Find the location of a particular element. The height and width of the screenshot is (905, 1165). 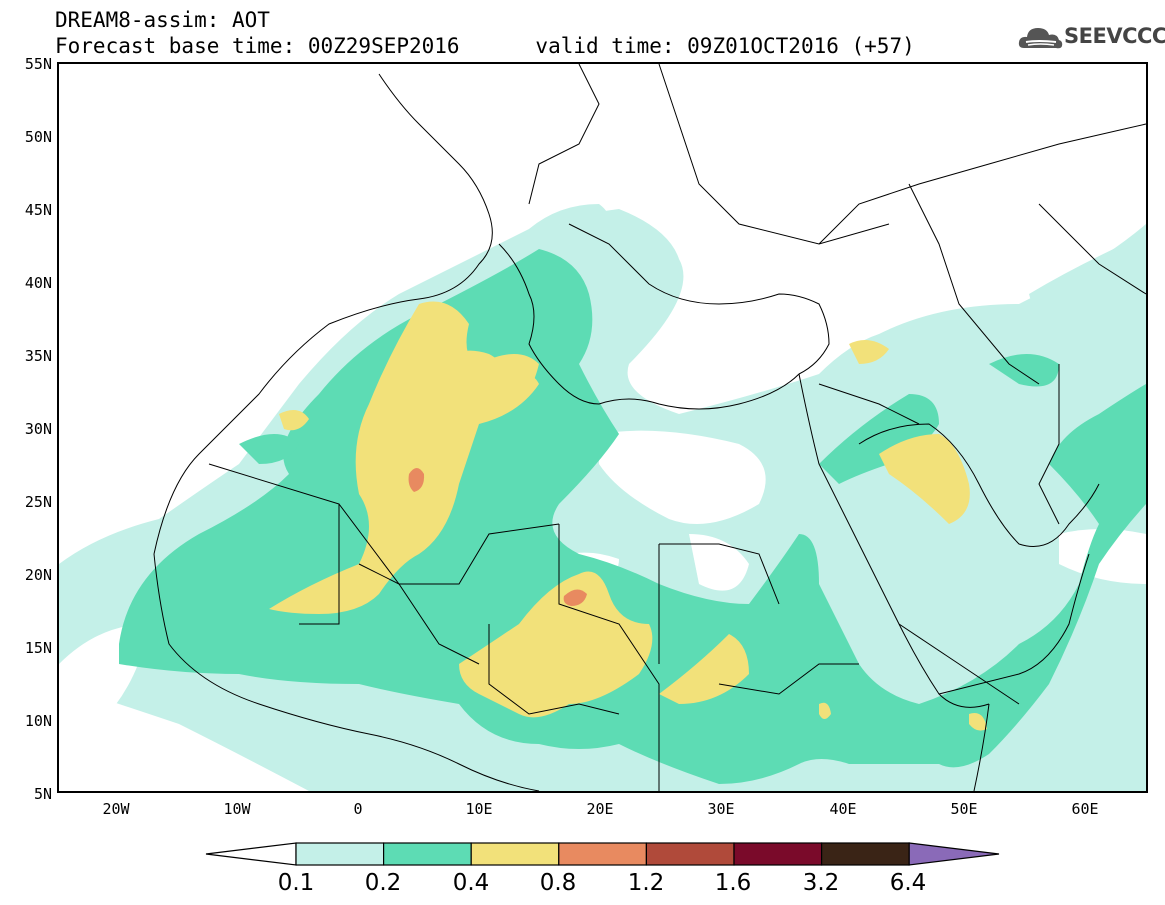

lat-label: 5N is located at coordinates (42, 794).